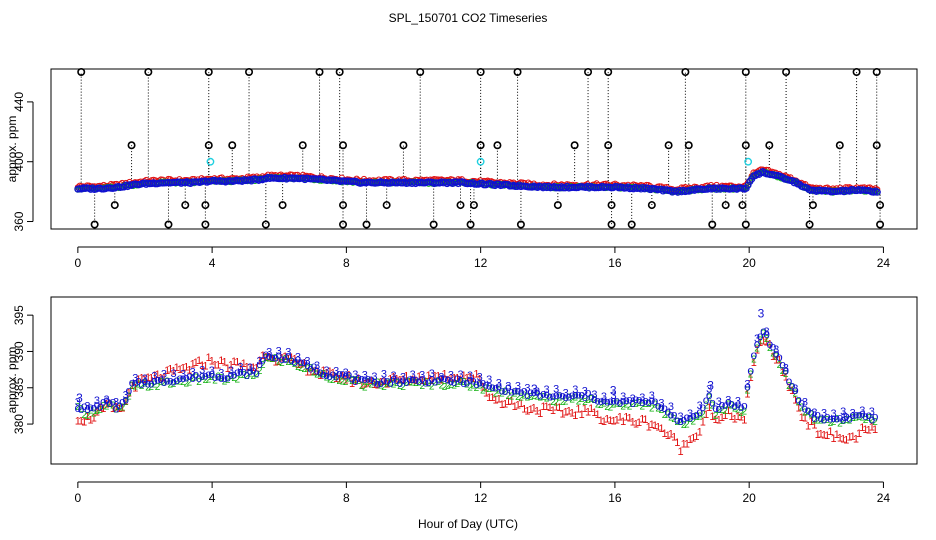 The height and width of the screenshot is (540, 936). I want to click on top-point-blue, so click(748, 185).